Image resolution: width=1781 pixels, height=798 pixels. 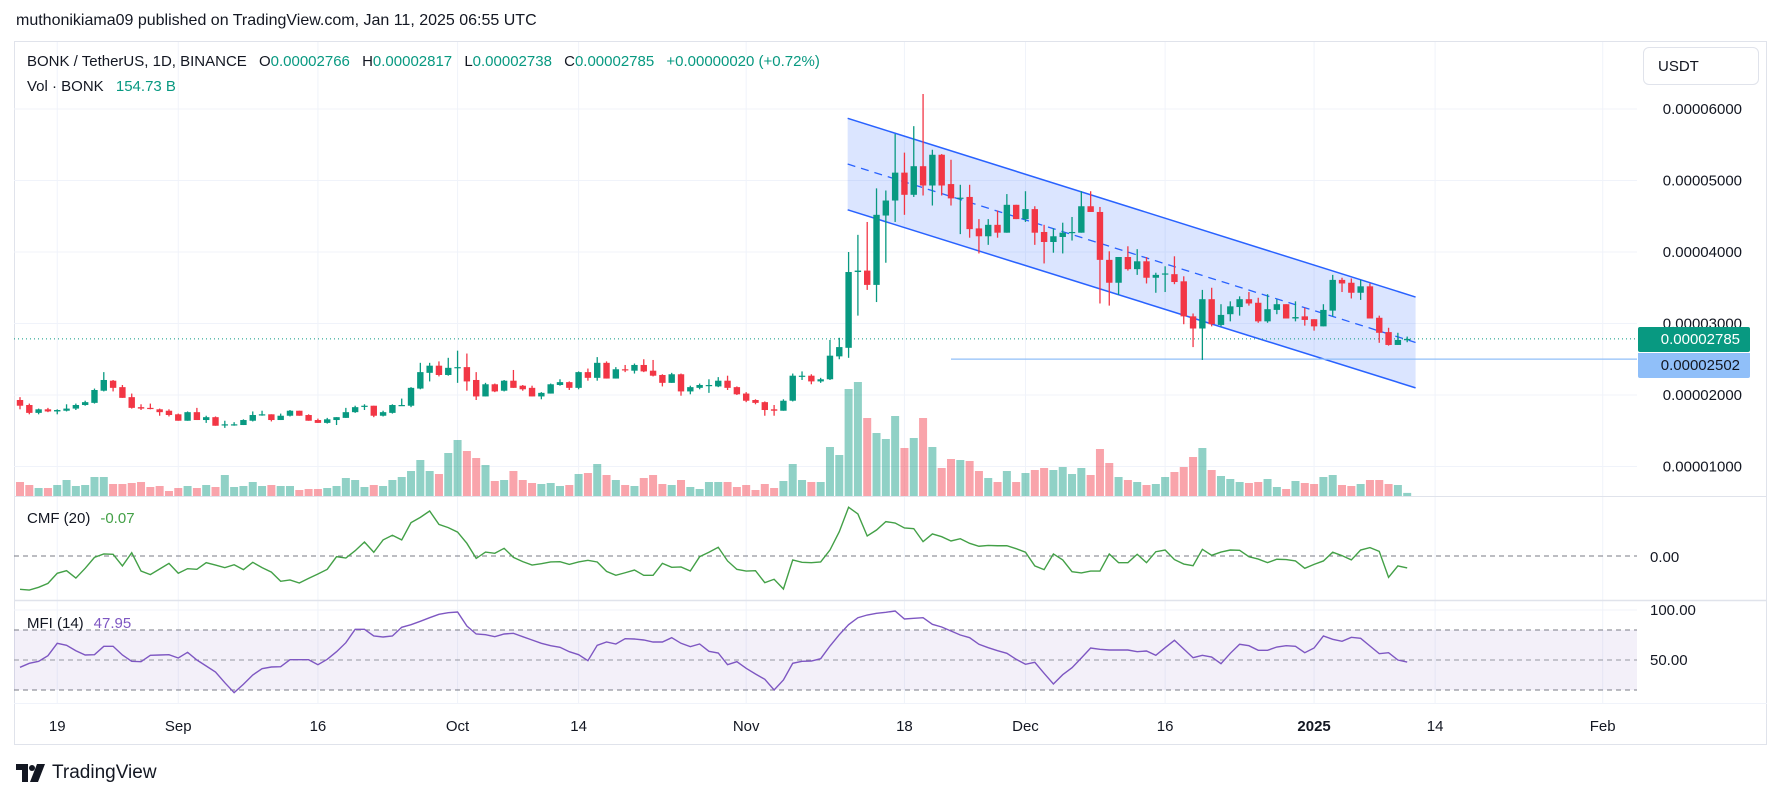 I want to click on cmf-label: CMF (20), so click(x=59, y=518).